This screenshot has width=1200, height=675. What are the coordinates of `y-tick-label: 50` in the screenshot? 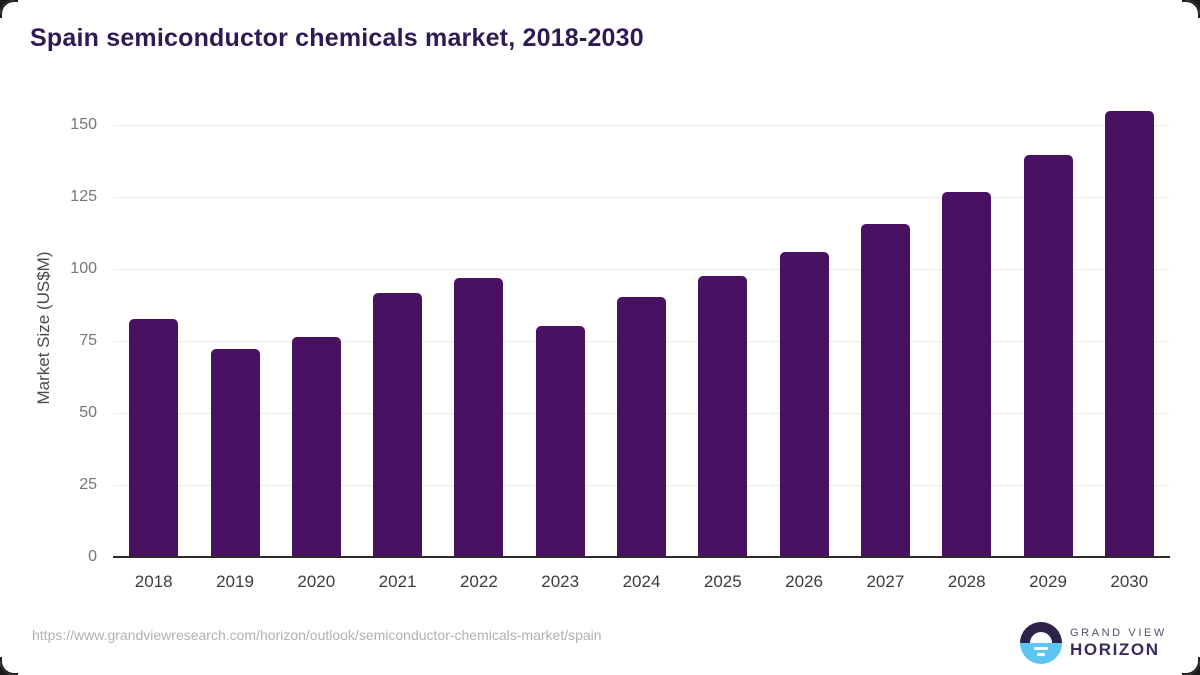 It's located at (88, 412).